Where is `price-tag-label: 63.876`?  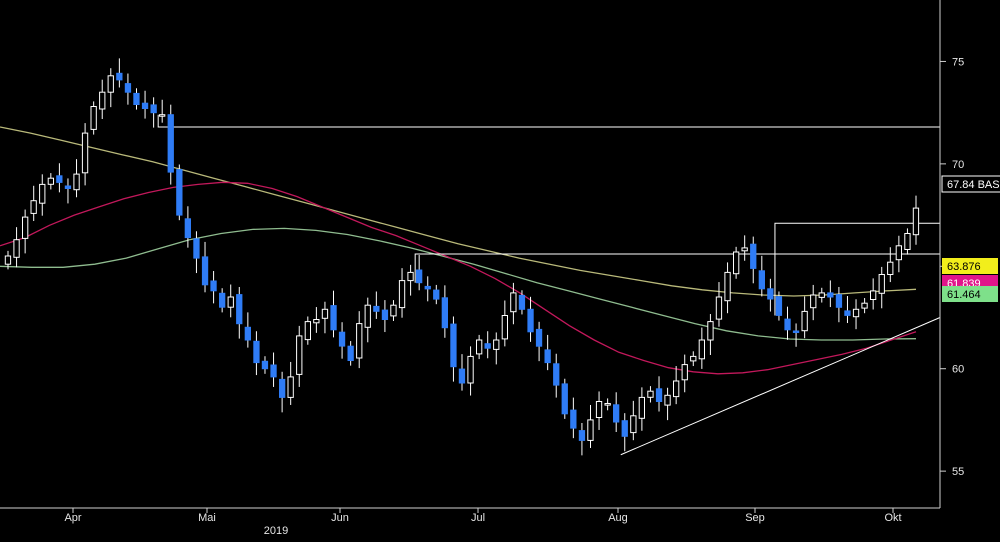
price-tag-label: 63.876 is located at coordinates (964, 267).